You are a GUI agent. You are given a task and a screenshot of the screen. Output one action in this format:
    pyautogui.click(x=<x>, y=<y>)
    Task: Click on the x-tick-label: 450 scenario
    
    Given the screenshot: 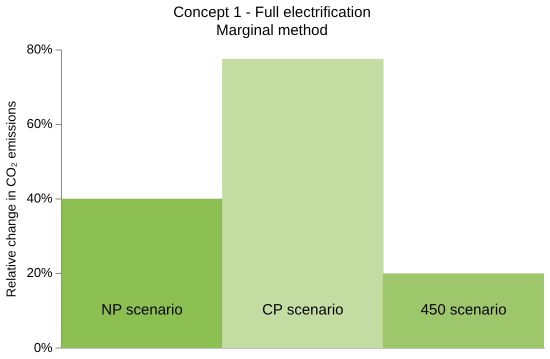 What is the action you would take?
    pyautogui.click(x=463, y=309)
    